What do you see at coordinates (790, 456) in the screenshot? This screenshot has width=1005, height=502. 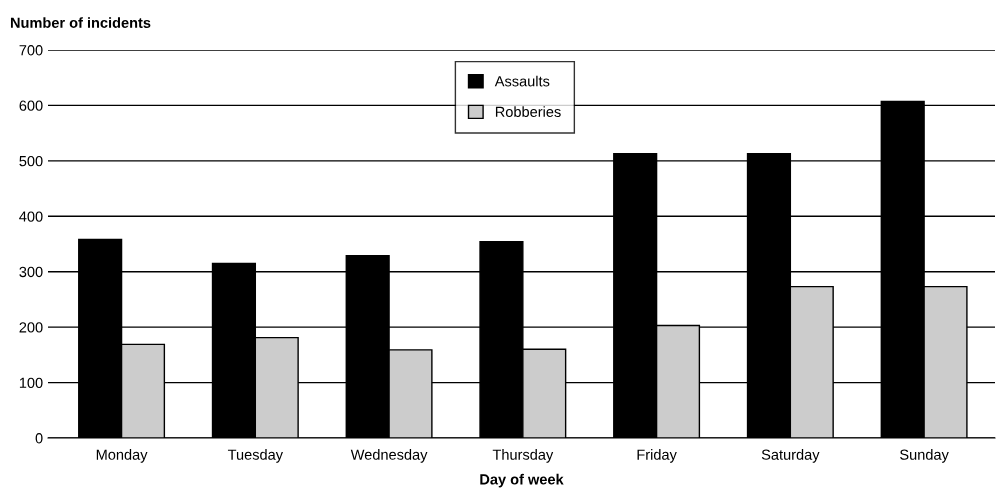 I see `x-tick-label: Saturday` at bounding box center [790, 456].